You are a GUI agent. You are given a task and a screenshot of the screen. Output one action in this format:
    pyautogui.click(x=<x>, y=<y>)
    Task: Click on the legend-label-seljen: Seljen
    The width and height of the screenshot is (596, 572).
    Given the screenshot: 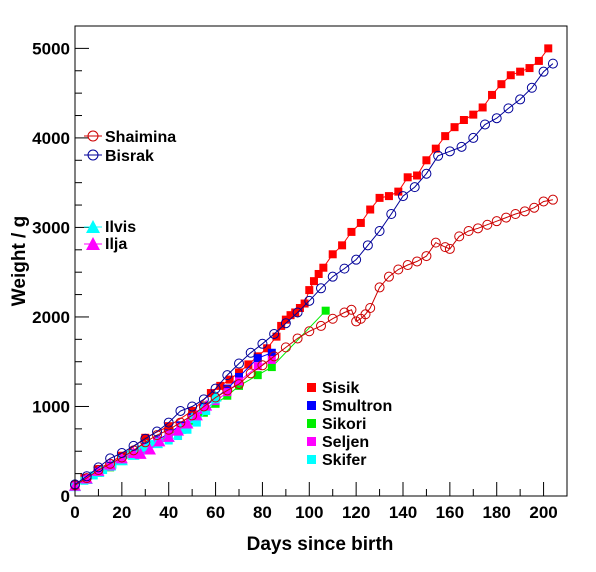 What is the action you would take?
    pyautogui.click(x=345, y=442)
    